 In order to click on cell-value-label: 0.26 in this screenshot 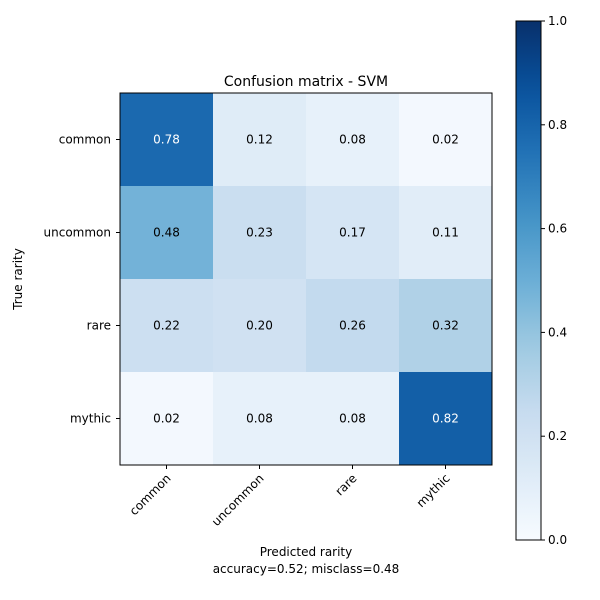, I will do `click(352, 326)`.